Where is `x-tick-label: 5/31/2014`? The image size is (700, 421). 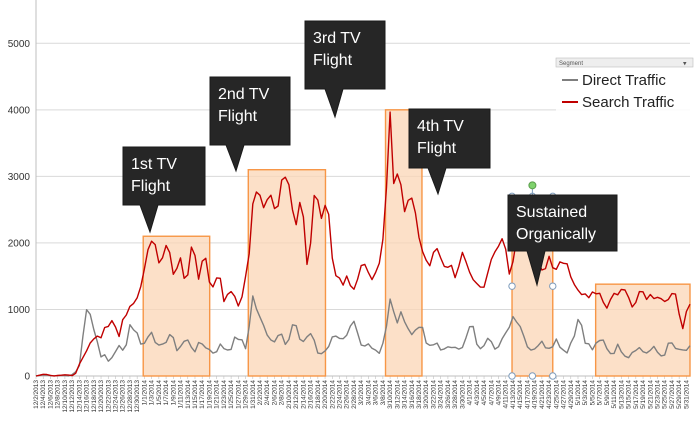
x-tick-label: 5/31/2014 is located at coordinates (686, 394).